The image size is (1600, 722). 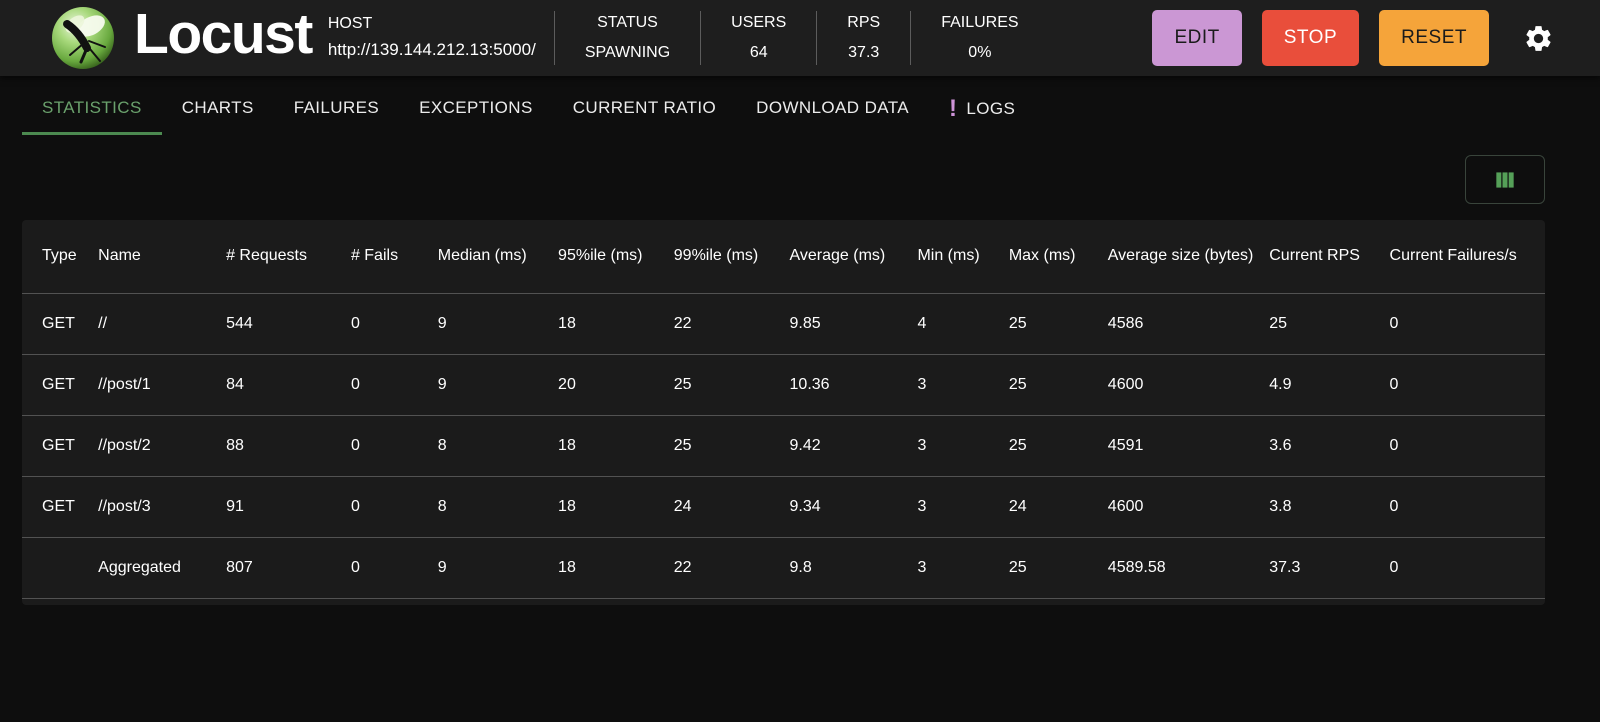 I want to click on reset-button: RESET, so click(x=1434, y=38).